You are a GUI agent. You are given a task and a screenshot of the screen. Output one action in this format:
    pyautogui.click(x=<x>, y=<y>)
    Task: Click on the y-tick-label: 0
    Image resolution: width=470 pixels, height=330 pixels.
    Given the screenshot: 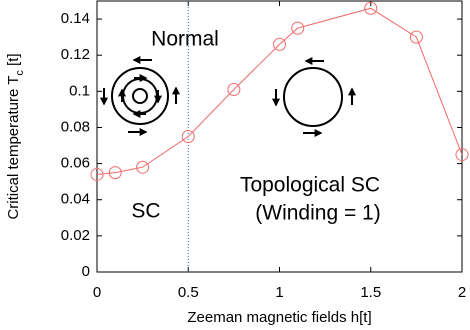 What is the action you would take?
    pyautogui.click(x=86, y=271)
    